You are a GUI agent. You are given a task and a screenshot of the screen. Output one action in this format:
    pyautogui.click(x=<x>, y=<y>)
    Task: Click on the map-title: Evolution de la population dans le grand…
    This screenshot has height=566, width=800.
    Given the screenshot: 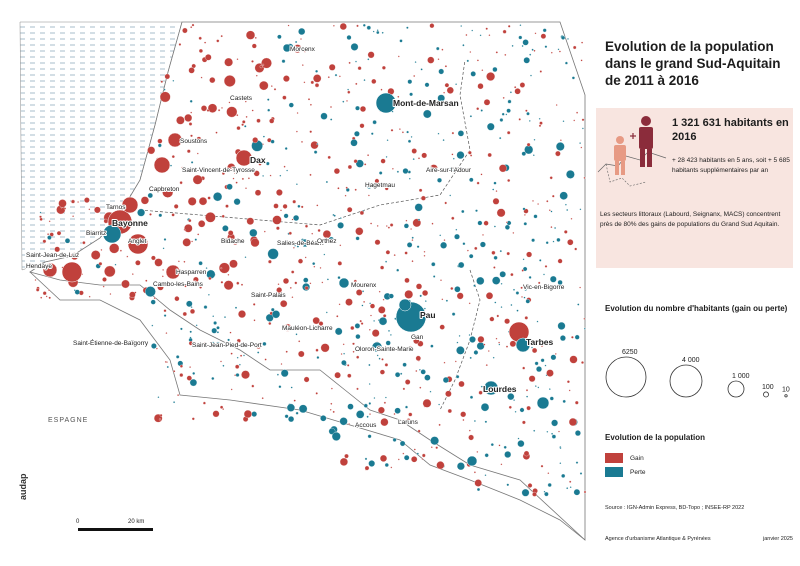 What is the action you would take?
    pyautogui.click(x=693, y=63)
    